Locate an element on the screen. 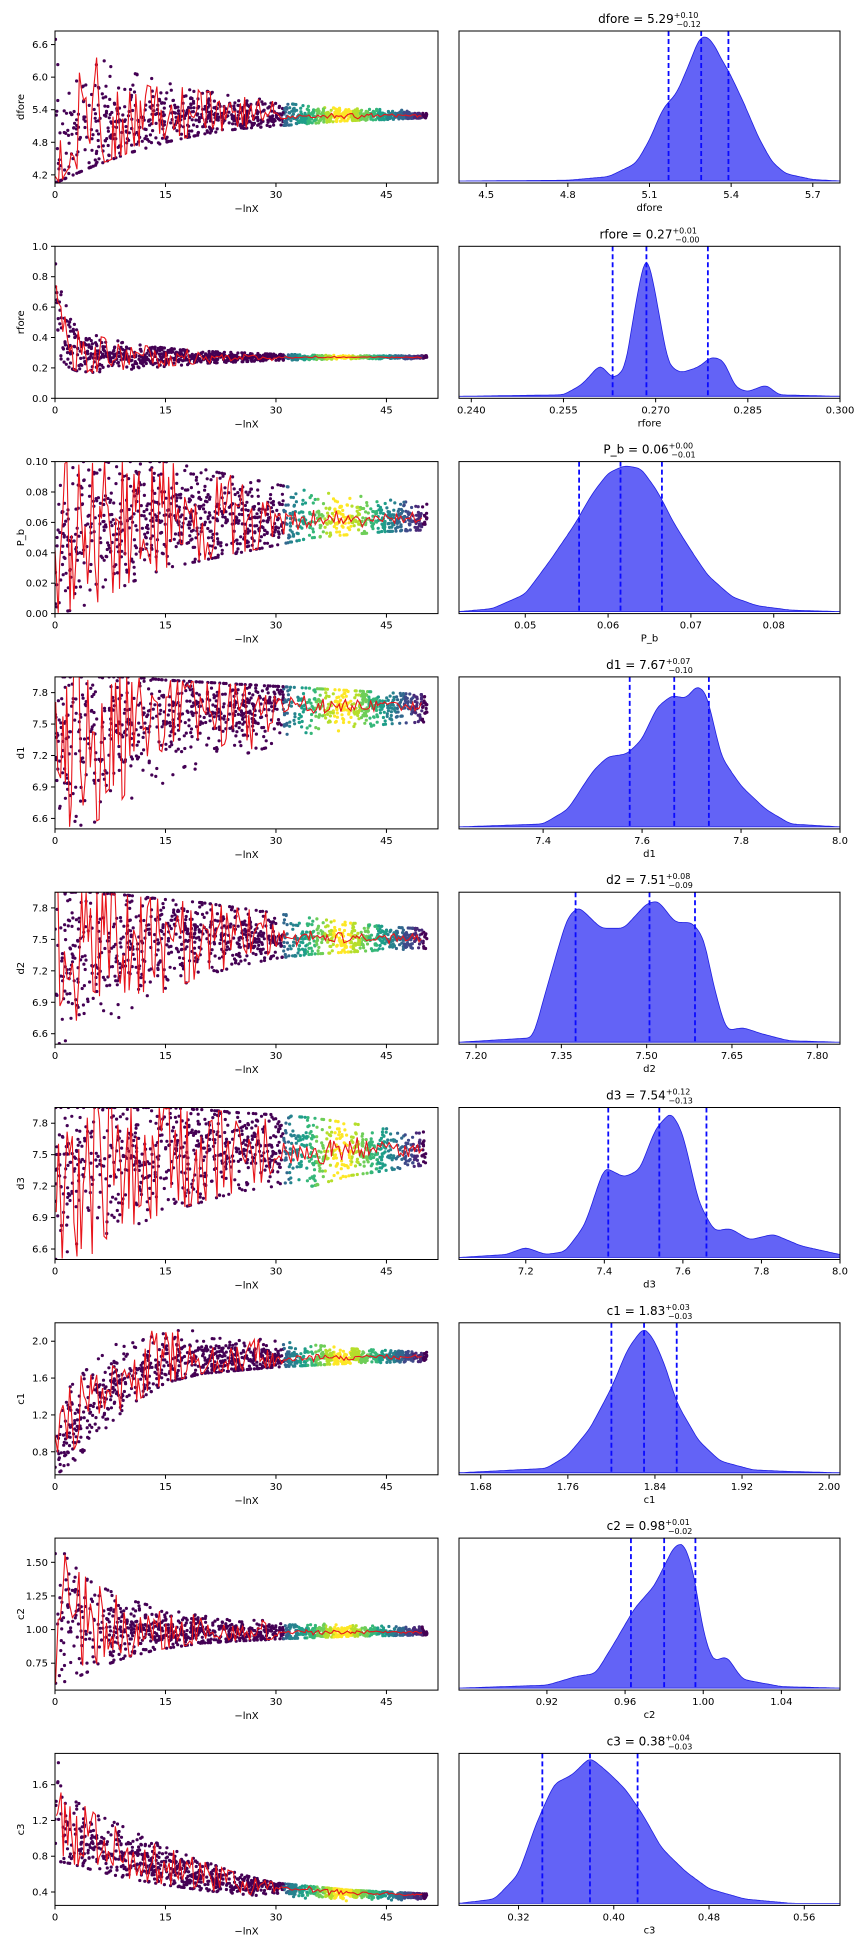  y-tick-label: 1.0 is located at coordinates (40, 247).